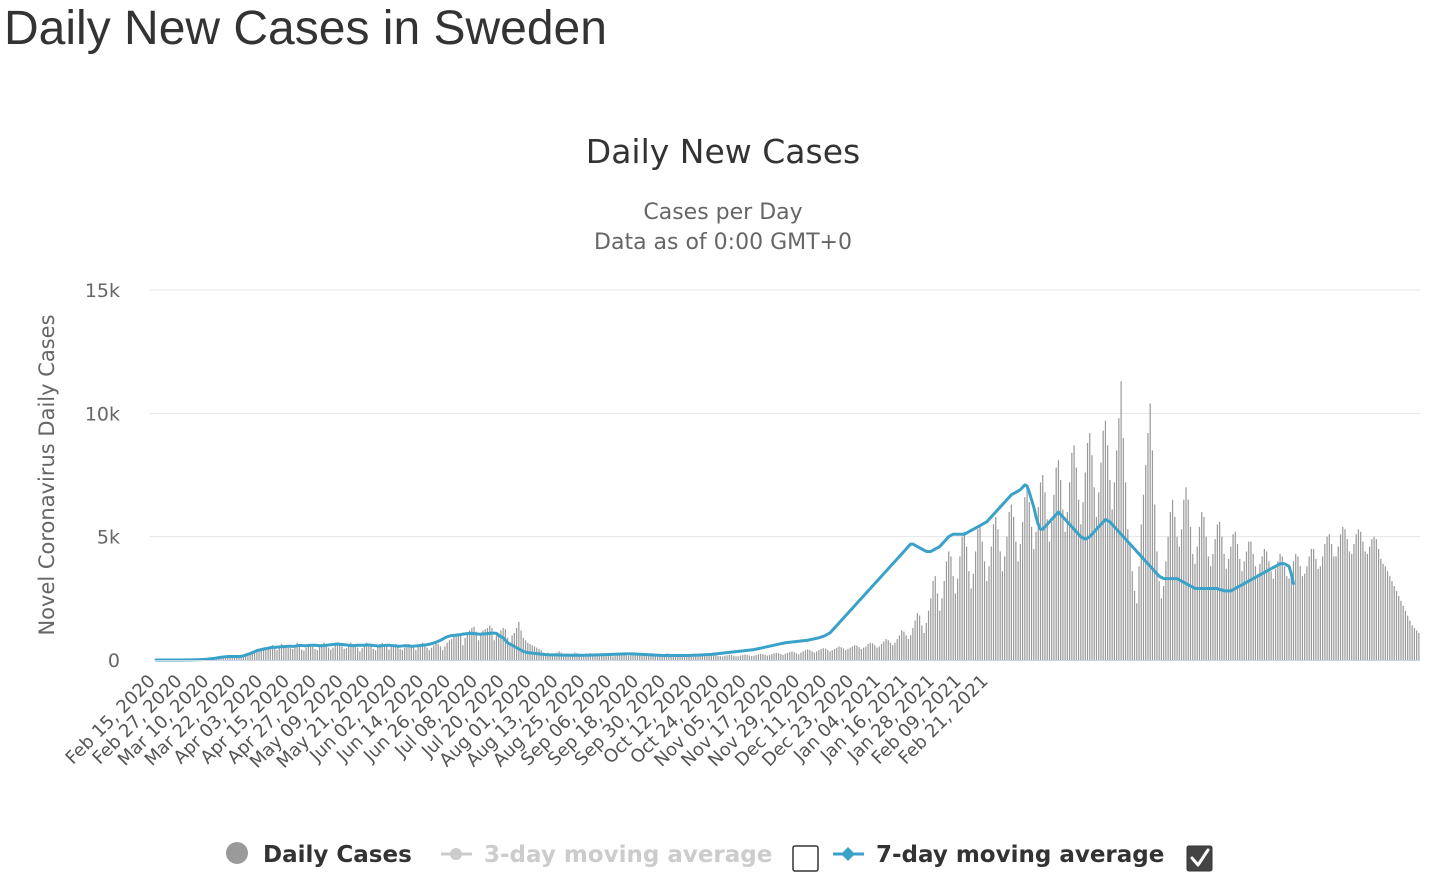 The height and width of the screenshot is (895, 1430). Describe the element at coordinates (805, 858) in the screenshot. I see `checkbox-3-day-average` at that location.